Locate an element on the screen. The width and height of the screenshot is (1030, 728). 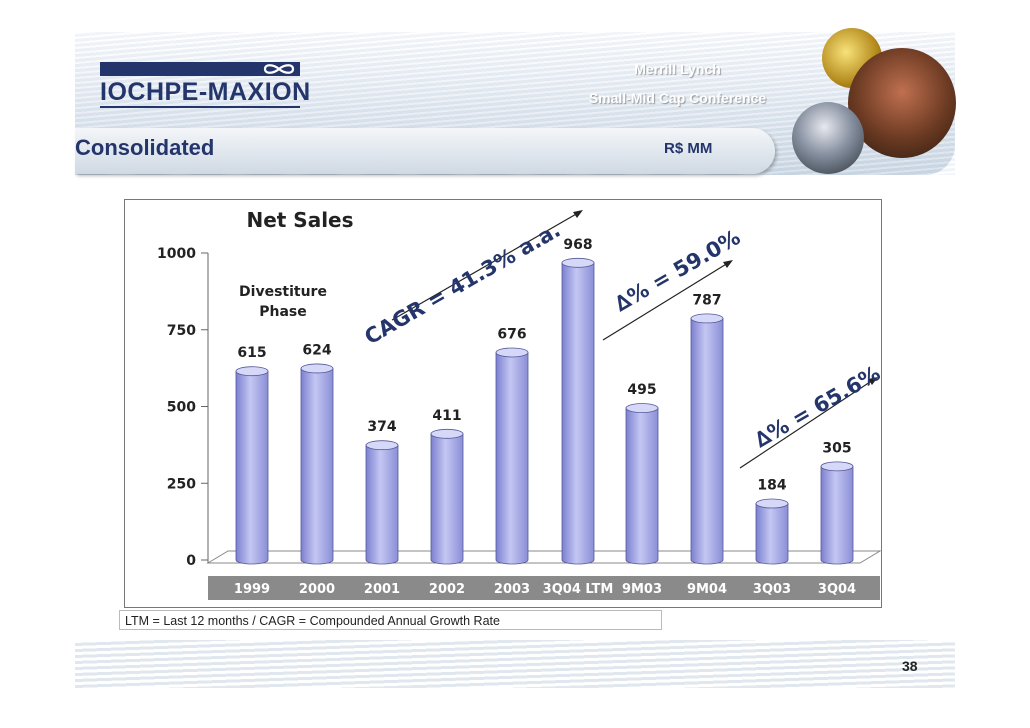
conference-line1: Merrill Lynch is located at coordinates (677, 69).